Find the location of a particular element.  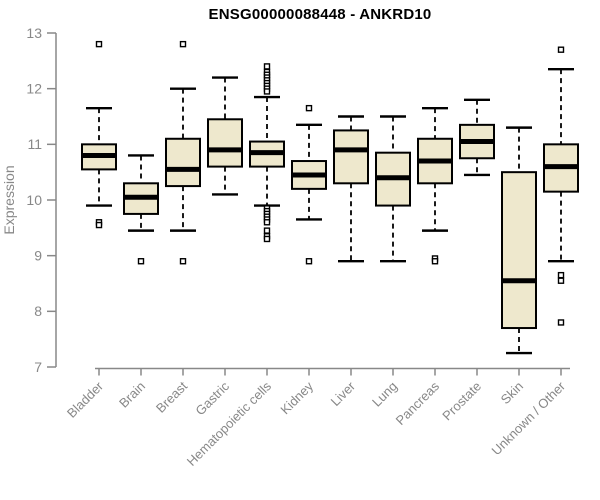

x-category-label: Prostate is located at coordinates (461, 401).